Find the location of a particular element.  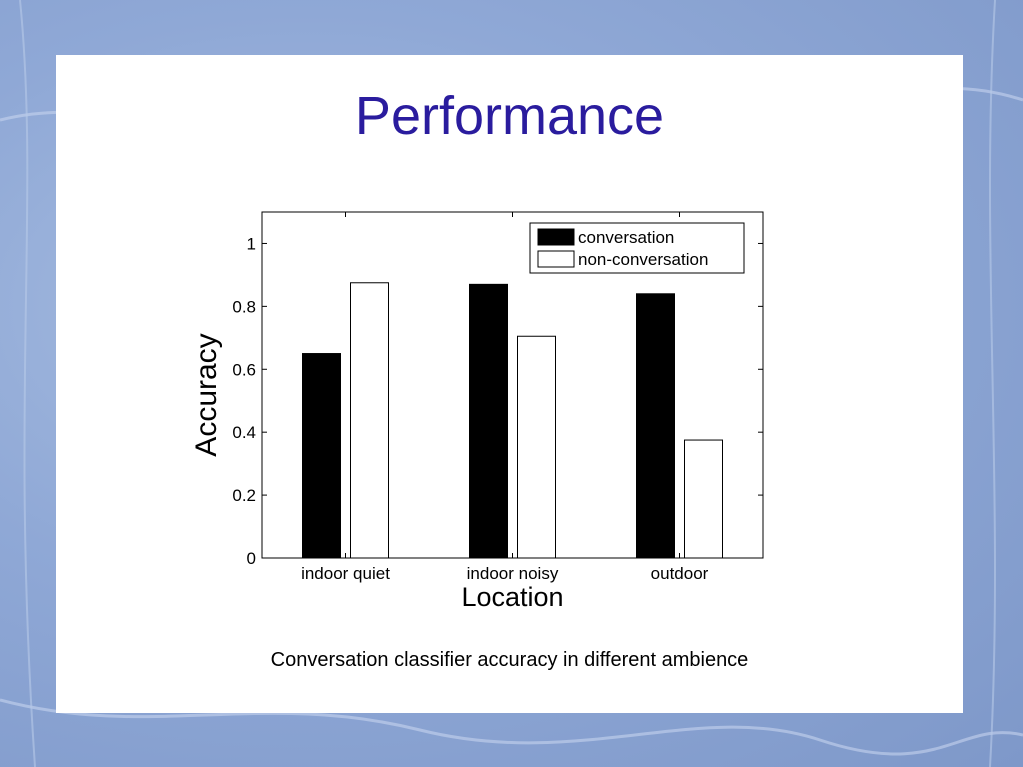

x-axis-label: Location is located at coordinates (512, 597).